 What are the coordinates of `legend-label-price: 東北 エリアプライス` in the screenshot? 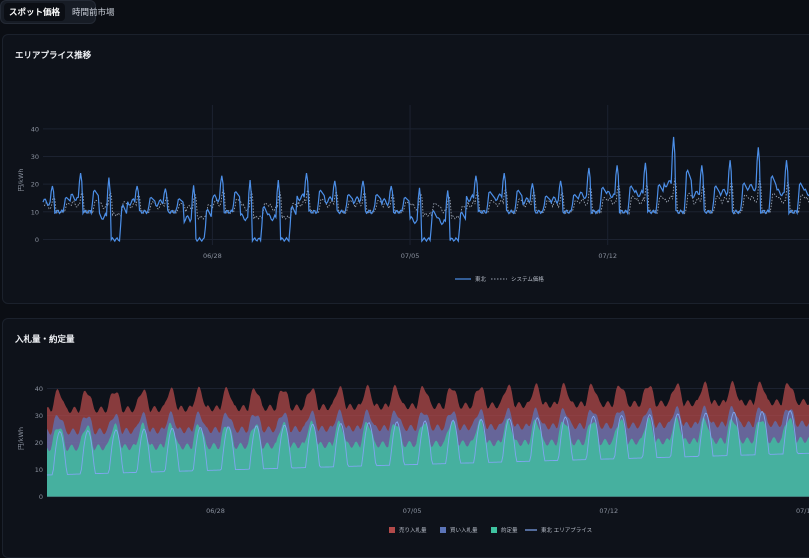 It's located at (566, 530).